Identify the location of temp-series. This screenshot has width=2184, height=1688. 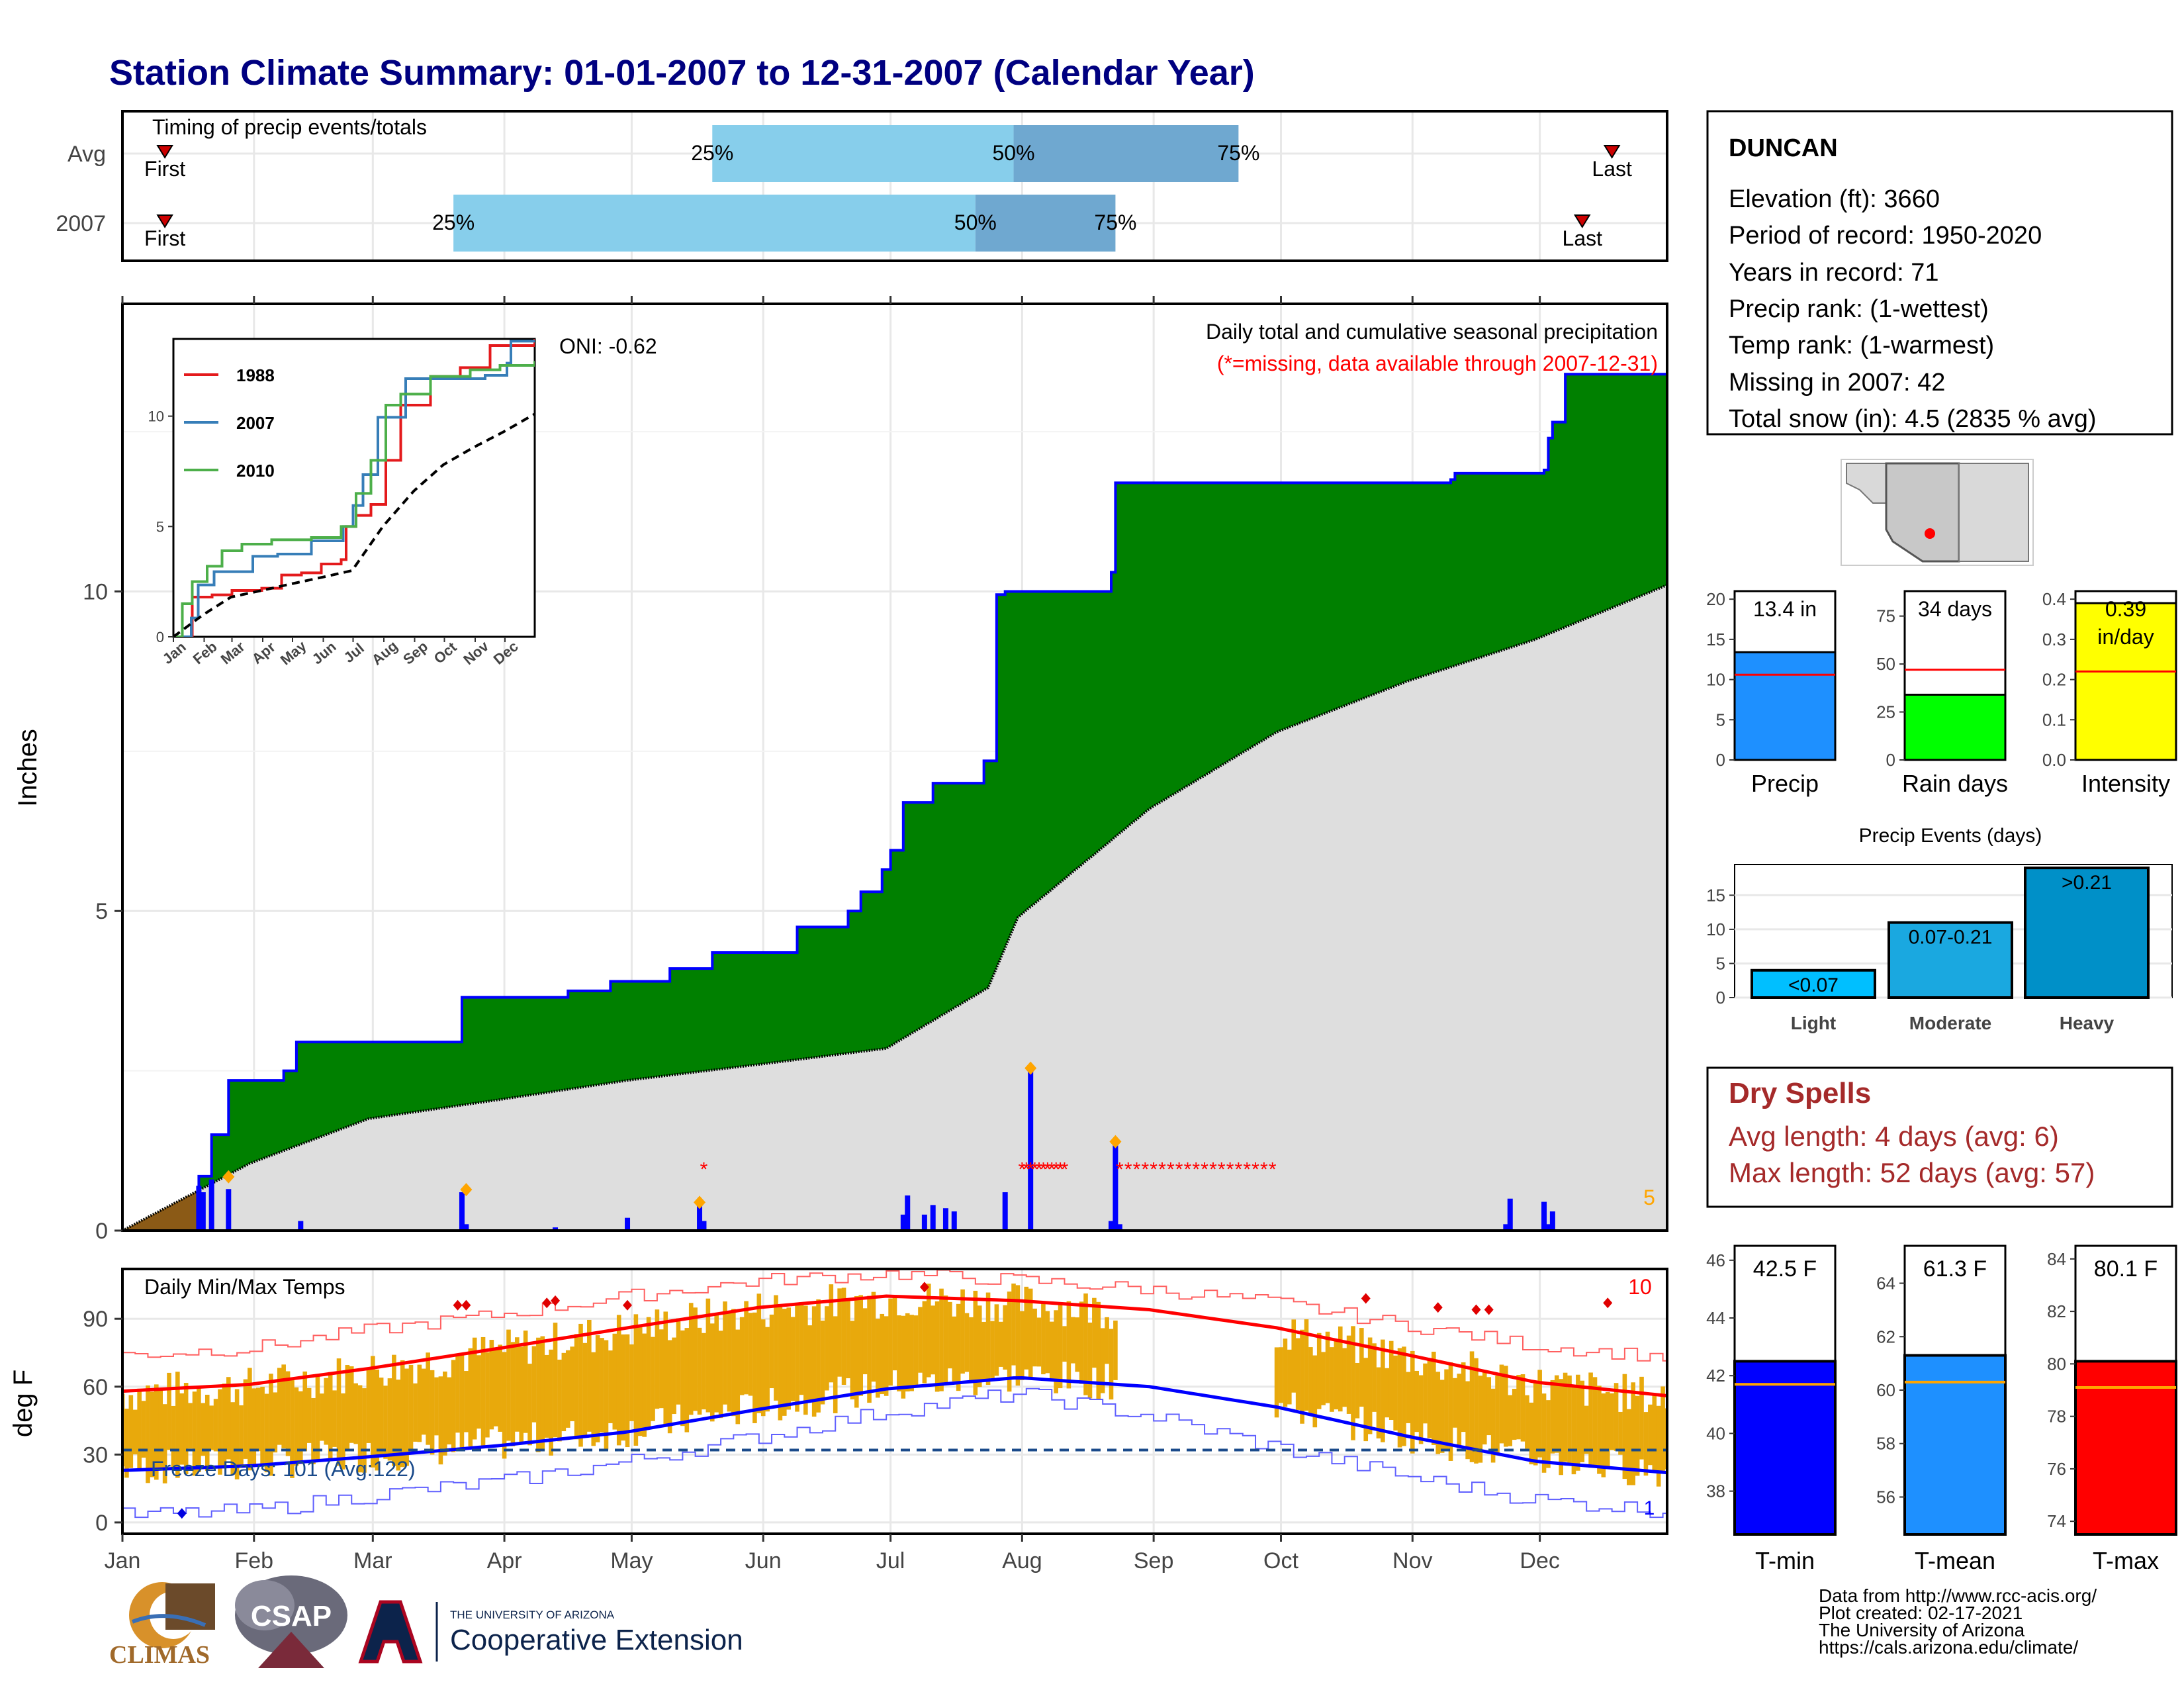
(894, 1394).